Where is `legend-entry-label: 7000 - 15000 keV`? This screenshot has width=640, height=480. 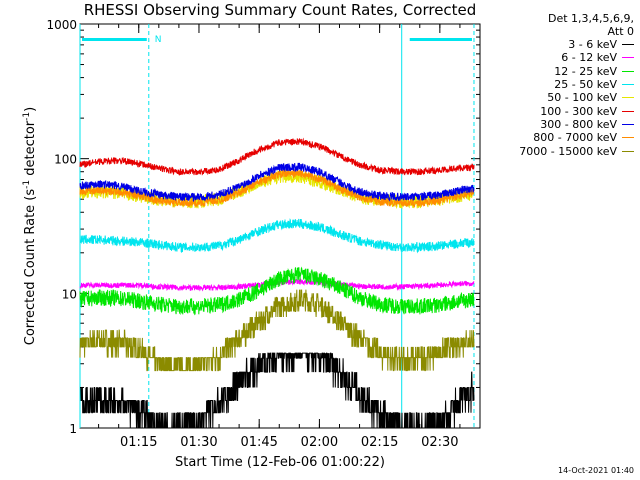 legend-entry-label: 7000 - 15000 keV is located at coordinates (568, 151).